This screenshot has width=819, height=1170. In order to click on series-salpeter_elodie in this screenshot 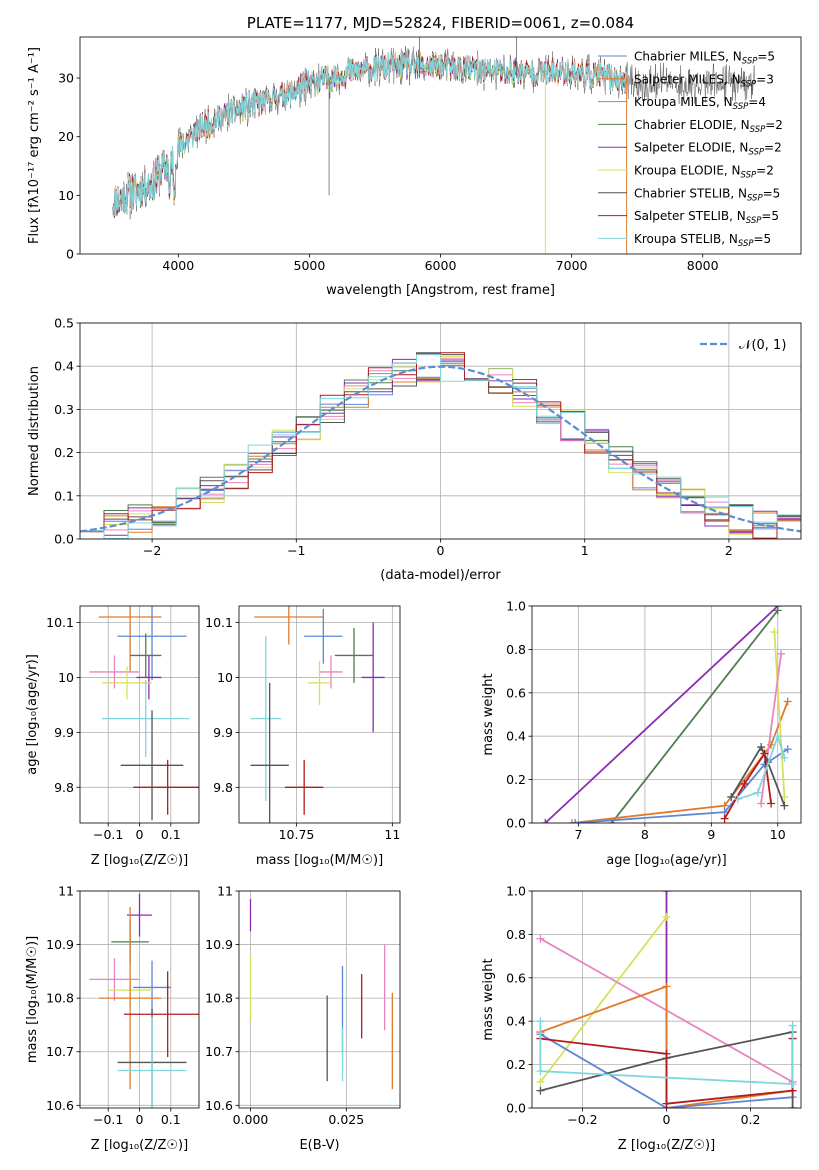, I will do `click(771, 728)`.